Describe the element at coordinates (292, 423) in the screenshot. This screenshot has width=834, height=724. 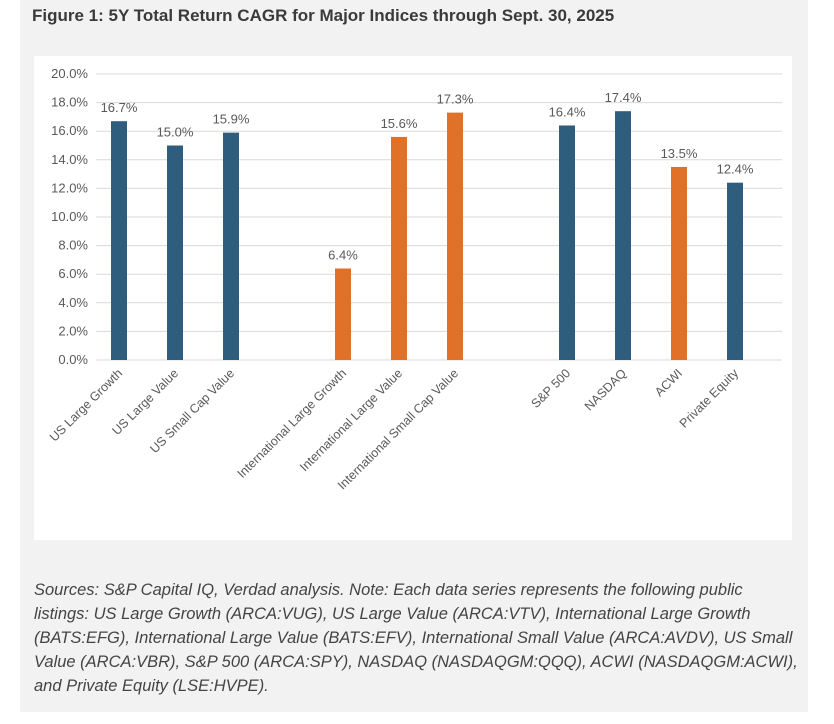
I see `category-label: International Large Growth` at that location.